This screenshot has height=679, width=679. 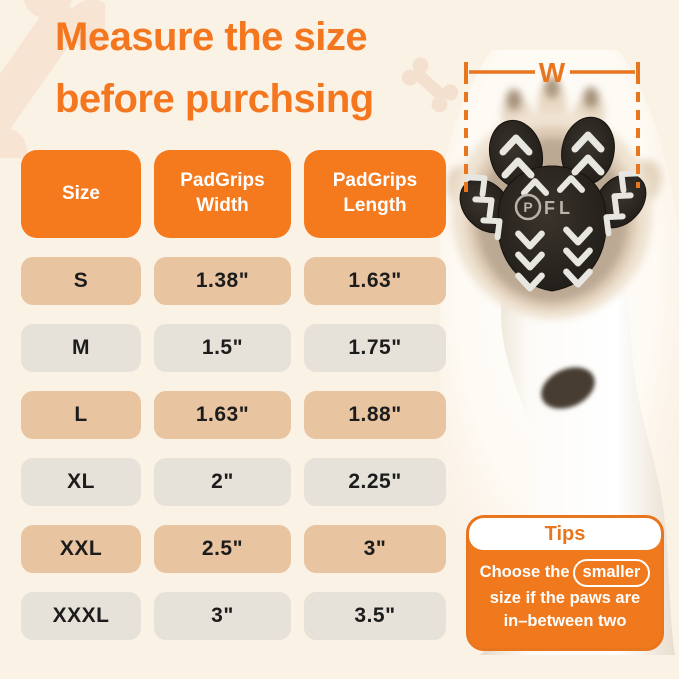 What do you see at coordinates (222, 348) in the screenshot?
I see `table-cell-width: 1.5"` at bounding box center [222, 348].